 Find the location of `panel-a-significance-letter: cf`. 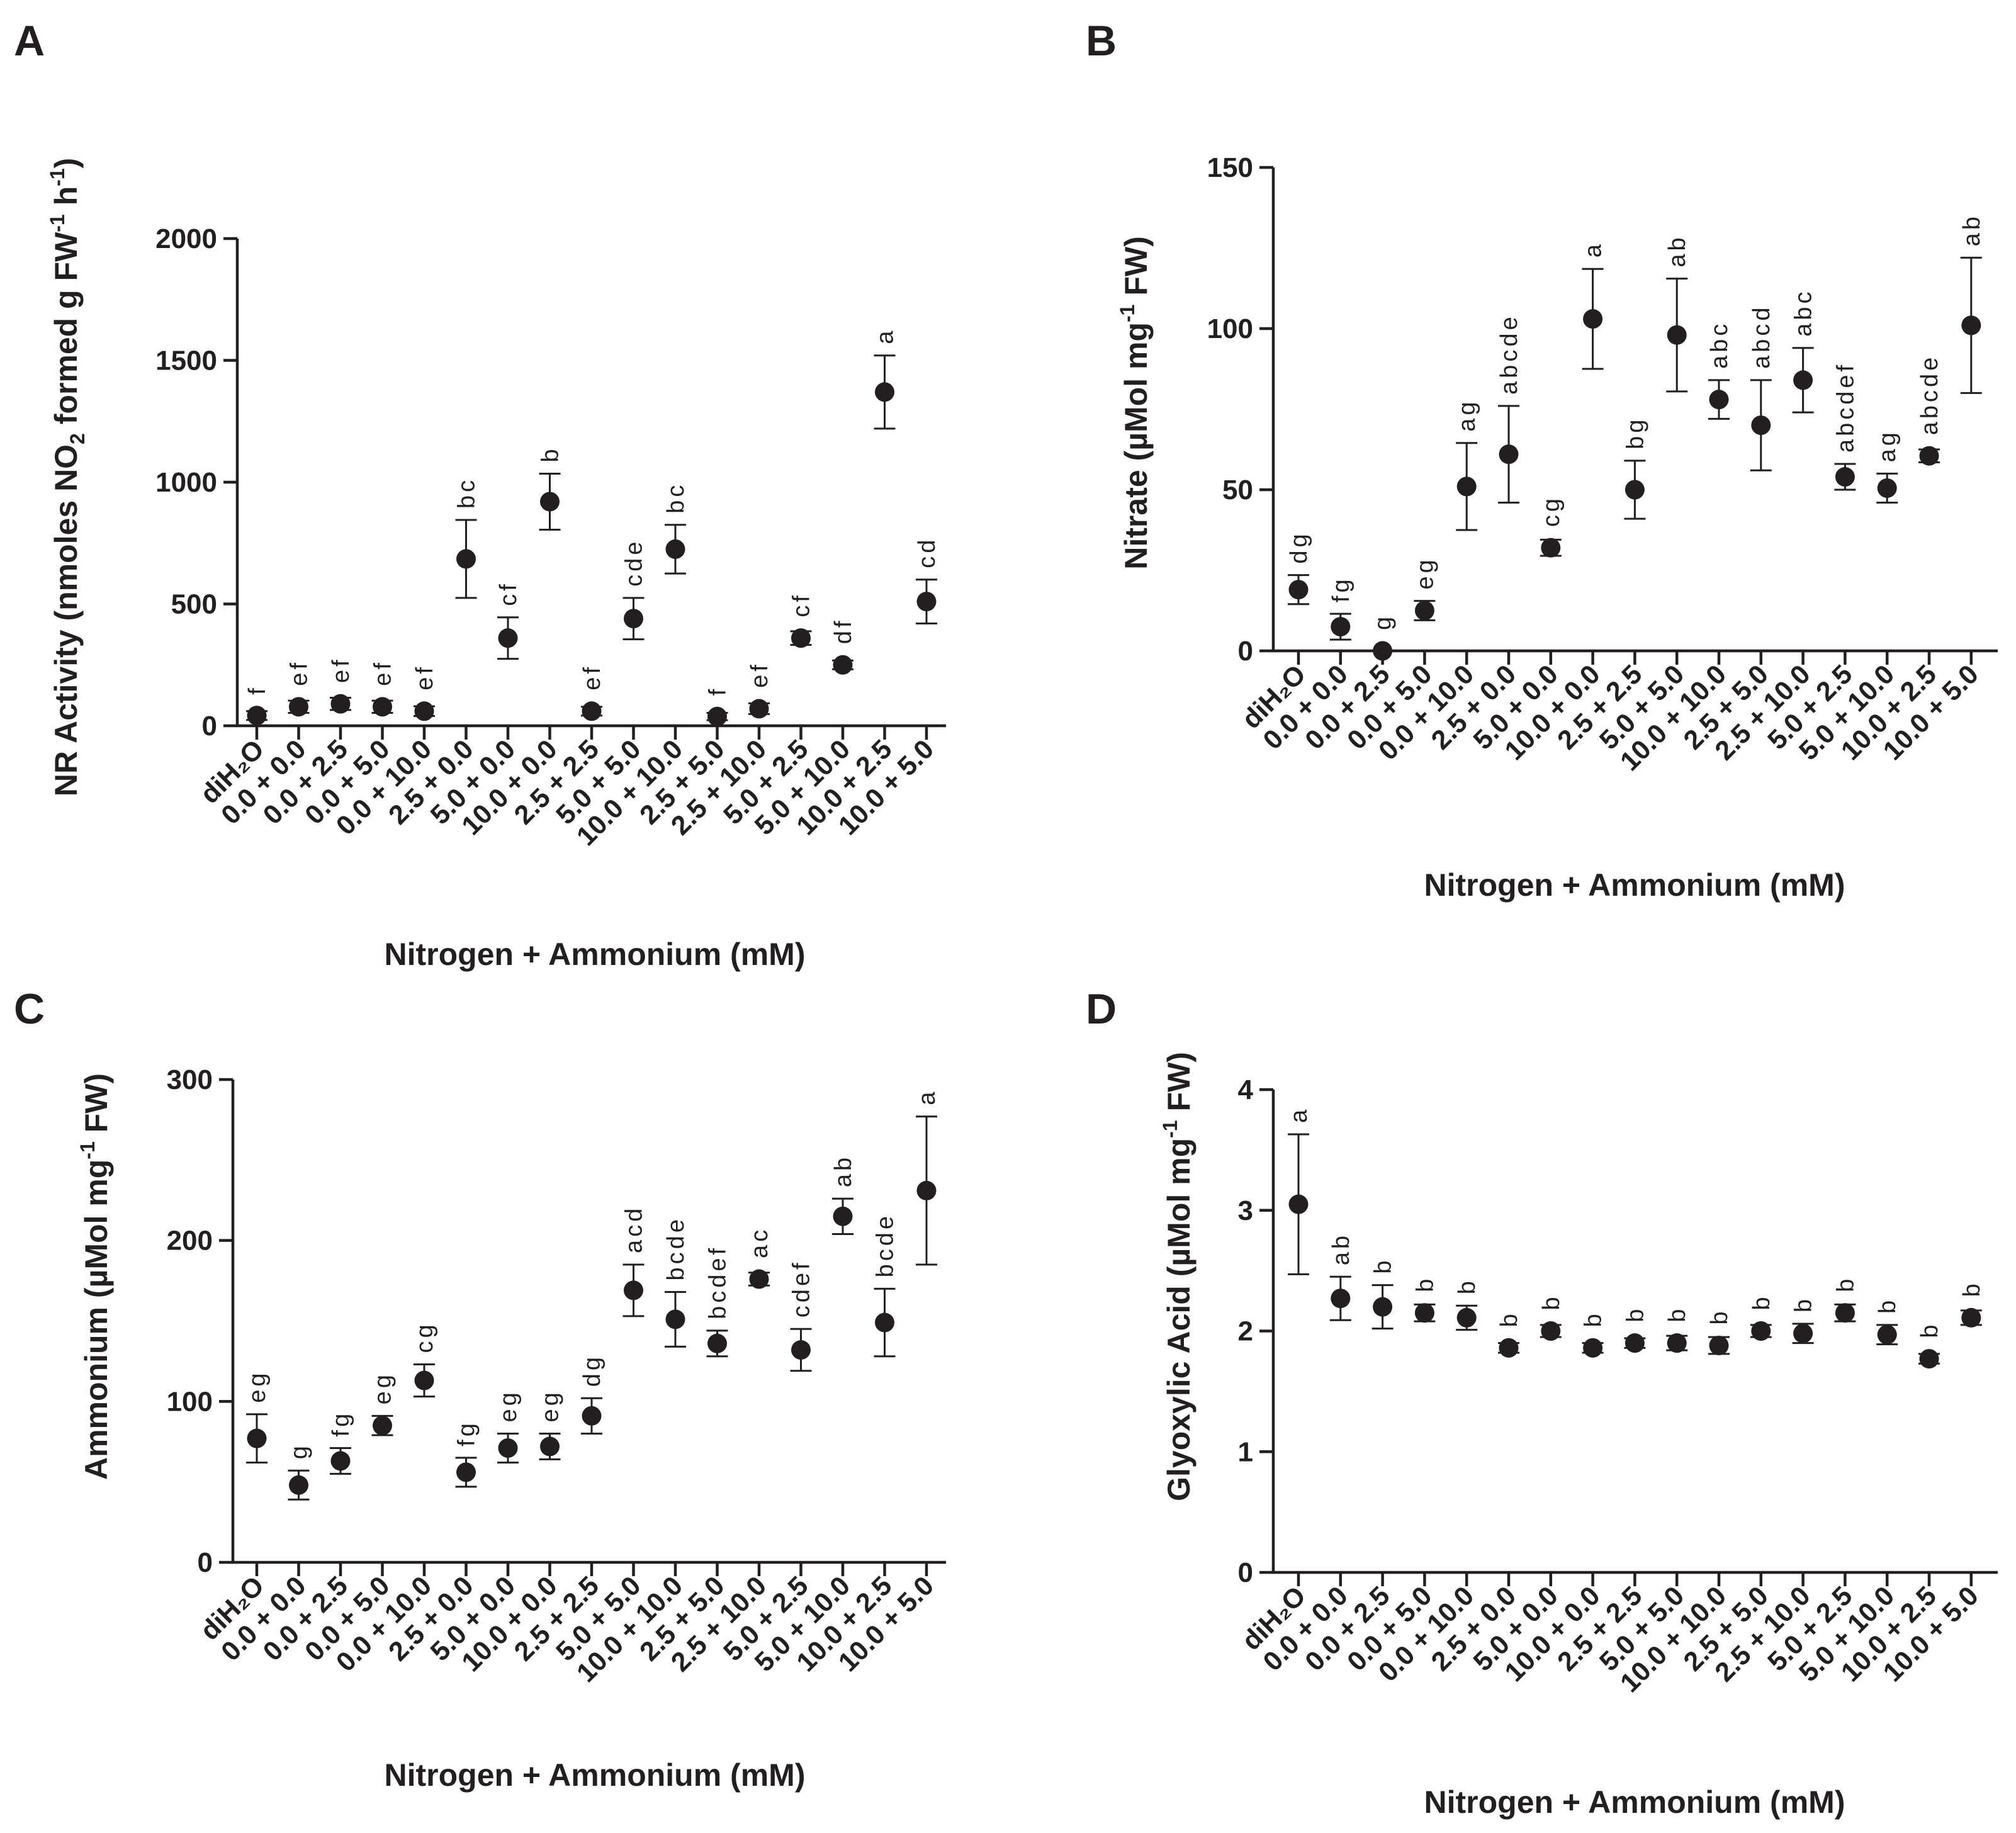

panel-a-significance-letter: cf is located at coordinates (802, 605).